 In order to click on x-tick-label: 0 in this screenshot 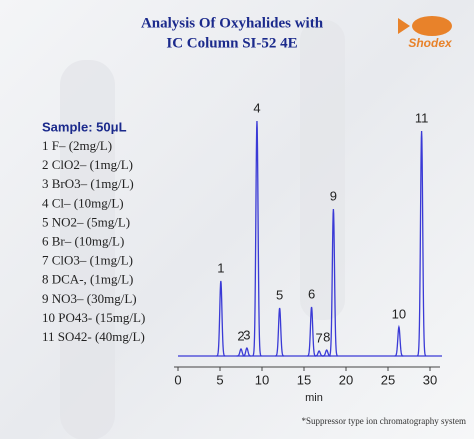, I will do `click(177, 379)`.